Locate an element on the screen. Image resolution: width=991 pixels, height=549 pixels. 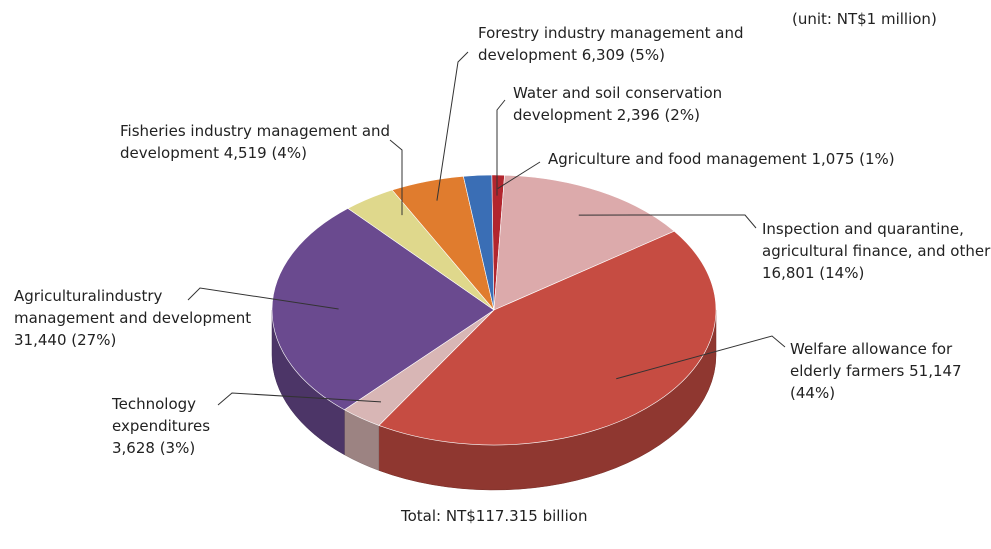
slice-label-name: Technology expenditures is located at coordinates (161, 415).